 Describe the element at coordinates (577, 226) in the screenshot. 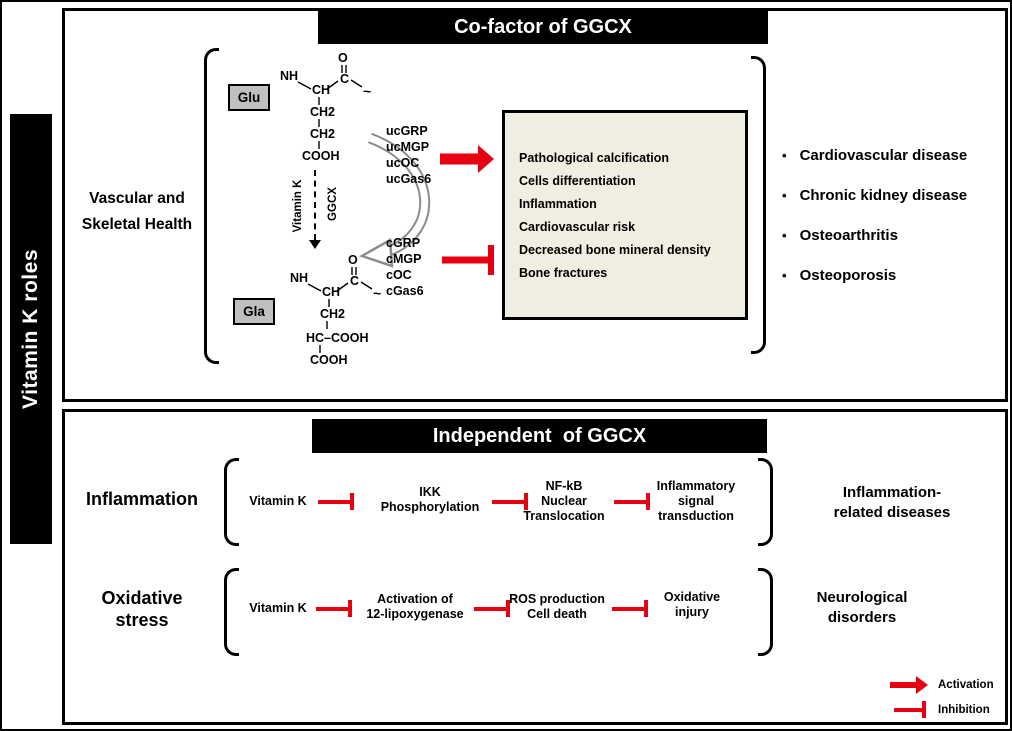

I see `effect-item: Cardiovascular risk` at that location.